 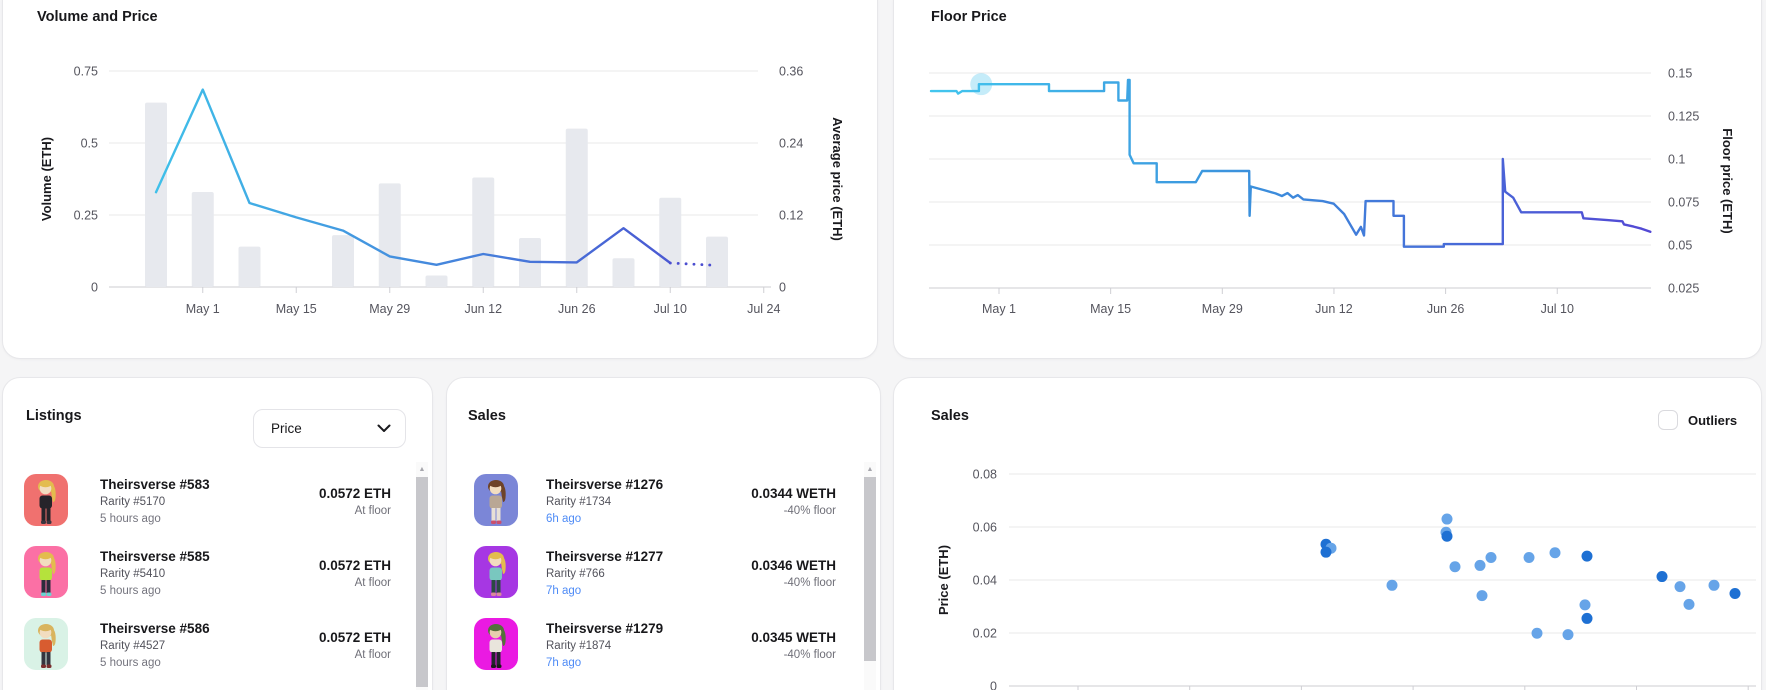 I want to click on listings-sort-dropdown: Price, so click(x=329, y=428).